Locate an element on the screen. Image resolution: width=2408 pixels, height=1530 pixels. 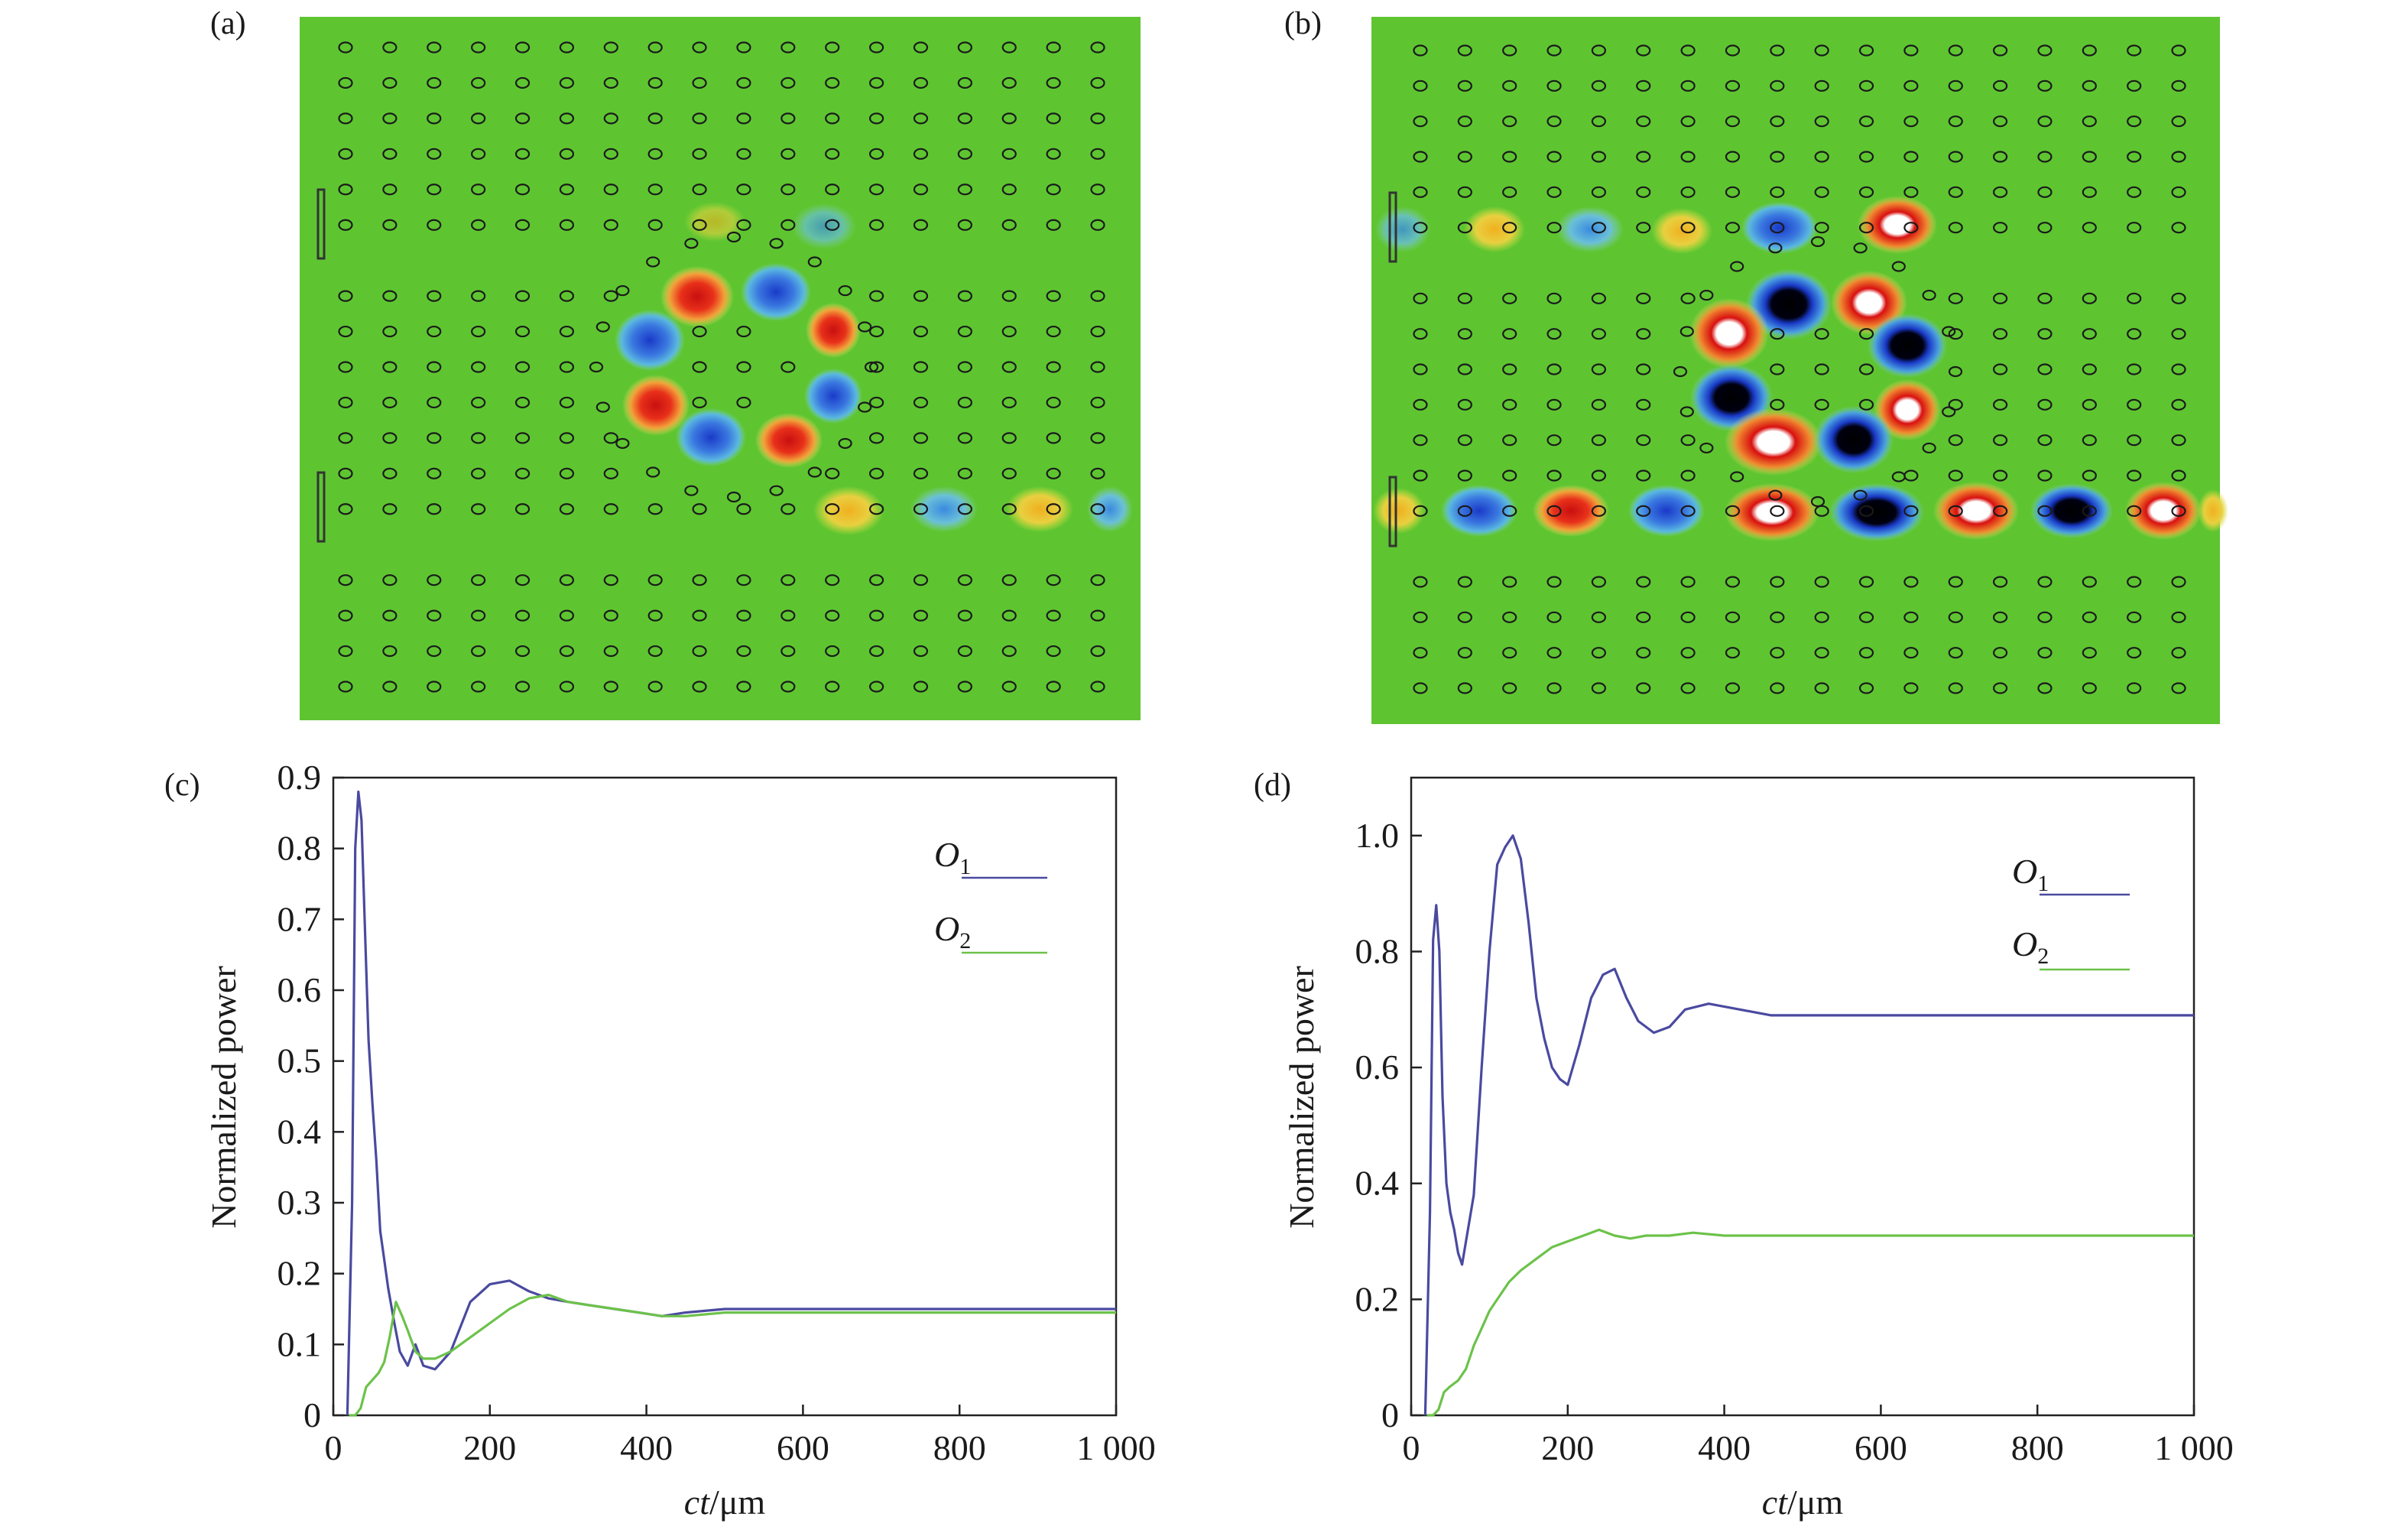
chart-c-x-axis-label: ct/μm is located at coordinates (725, 1502).